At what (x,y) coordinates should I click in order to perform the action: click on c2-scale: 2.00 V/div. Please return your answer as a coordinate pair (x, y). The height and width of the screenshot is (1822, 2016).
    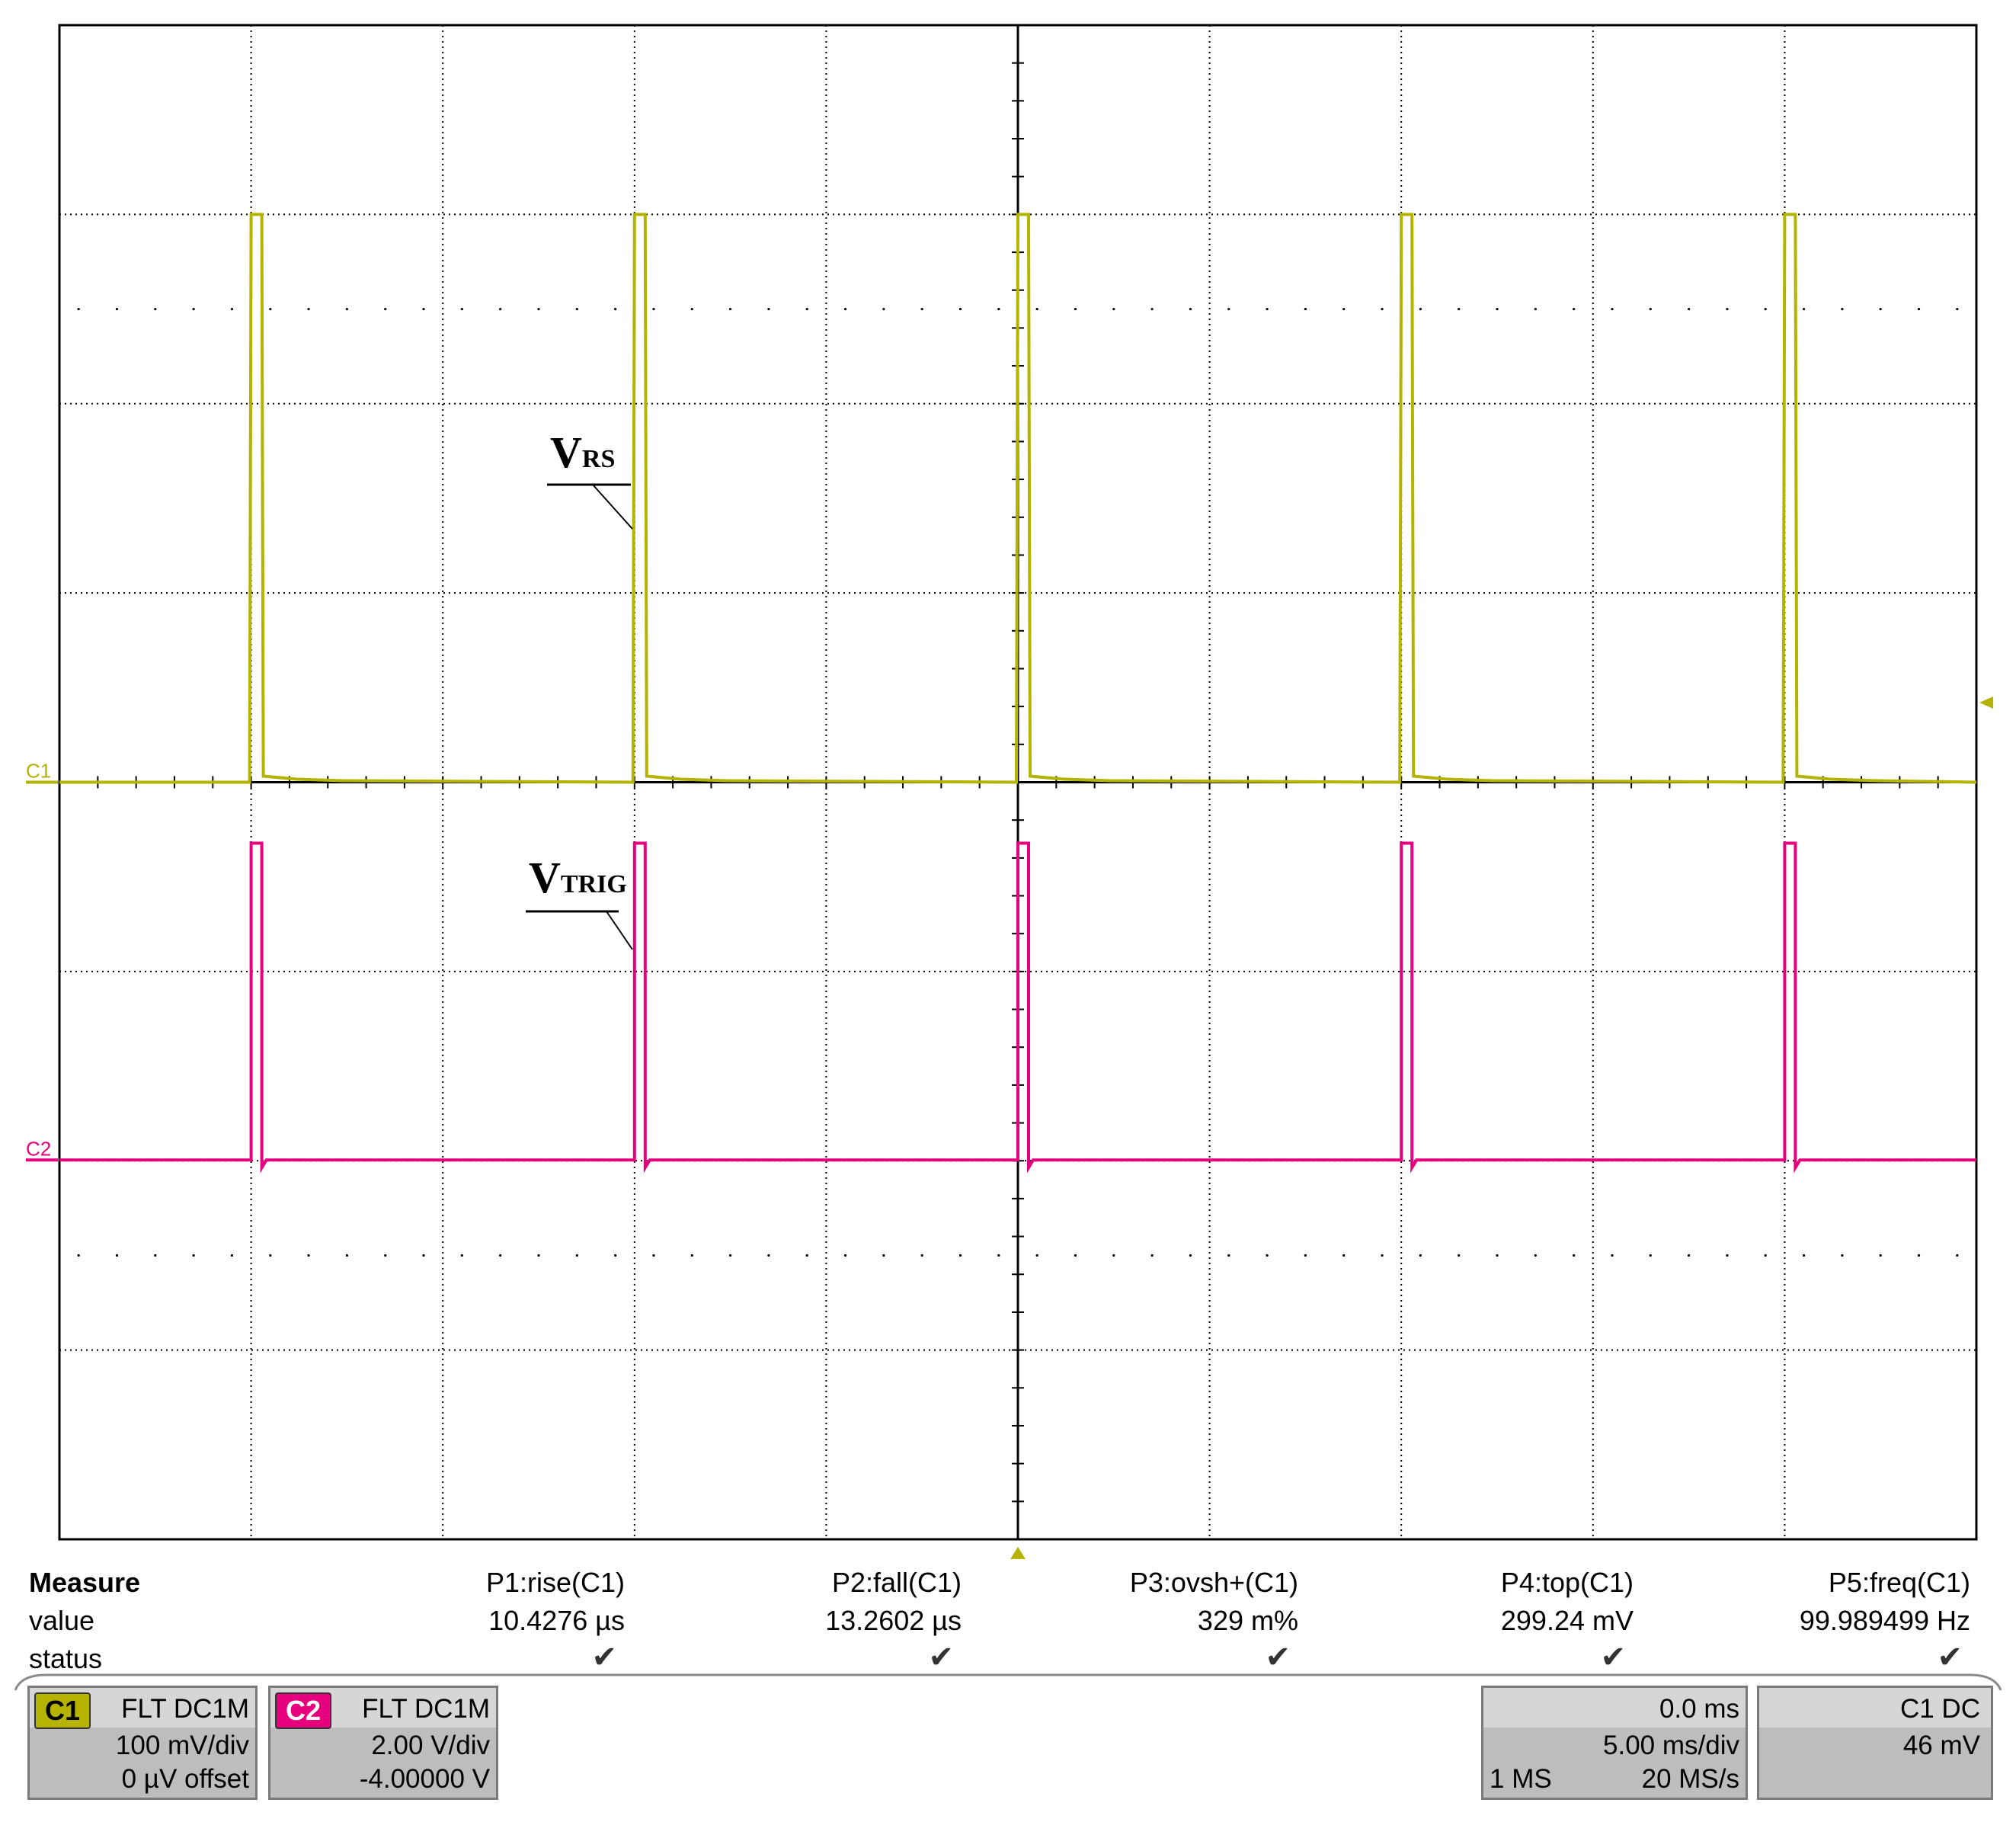
    Looking at the image, I should click on (430, 1745).